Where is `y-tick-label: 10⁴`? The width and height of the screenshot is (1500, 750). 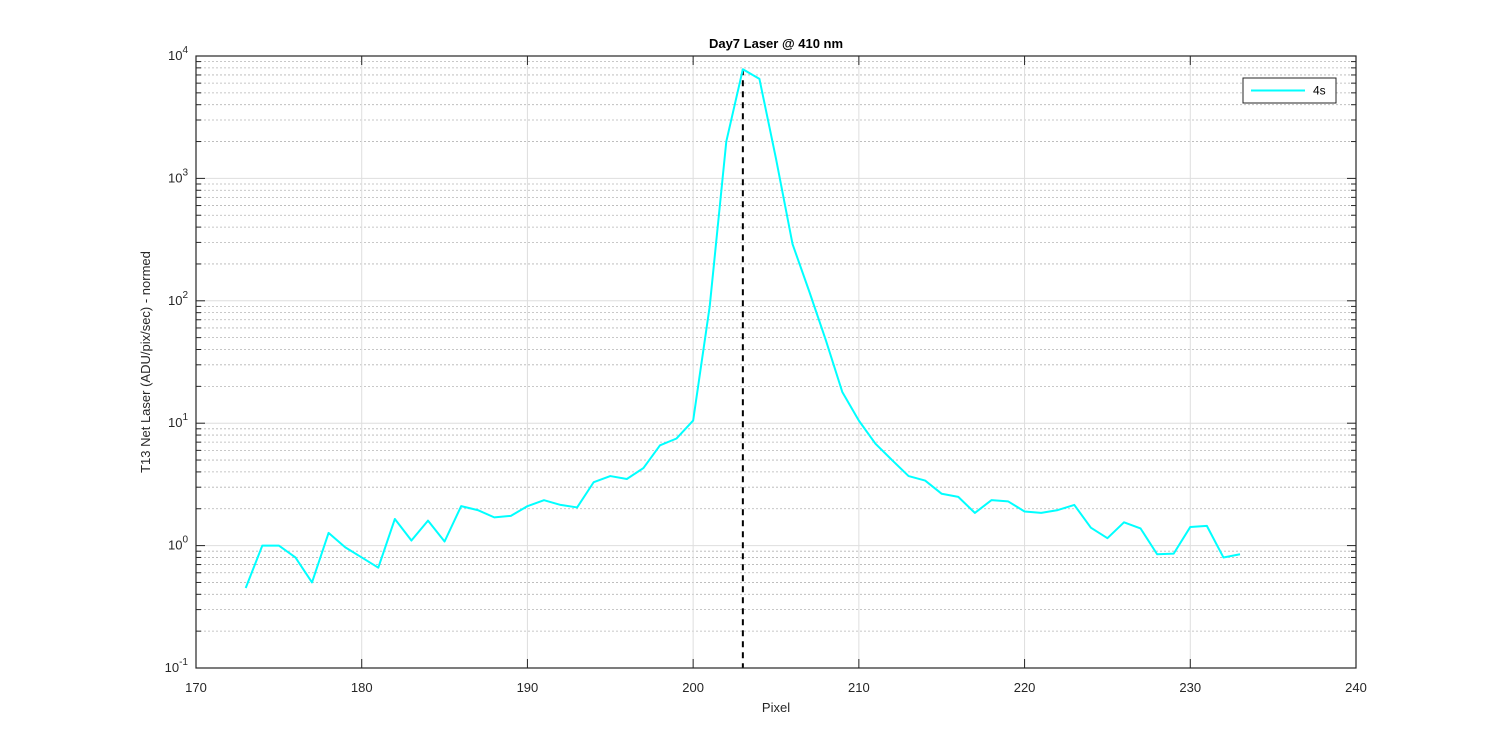
y-tick-label: 10⁴ is located at coordinates (178, 54).